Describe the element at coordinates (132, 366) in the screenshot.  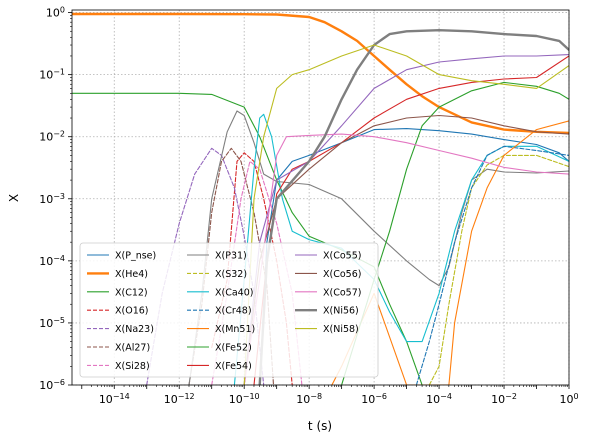
I see `legend-label: X(Si28)` at that location.